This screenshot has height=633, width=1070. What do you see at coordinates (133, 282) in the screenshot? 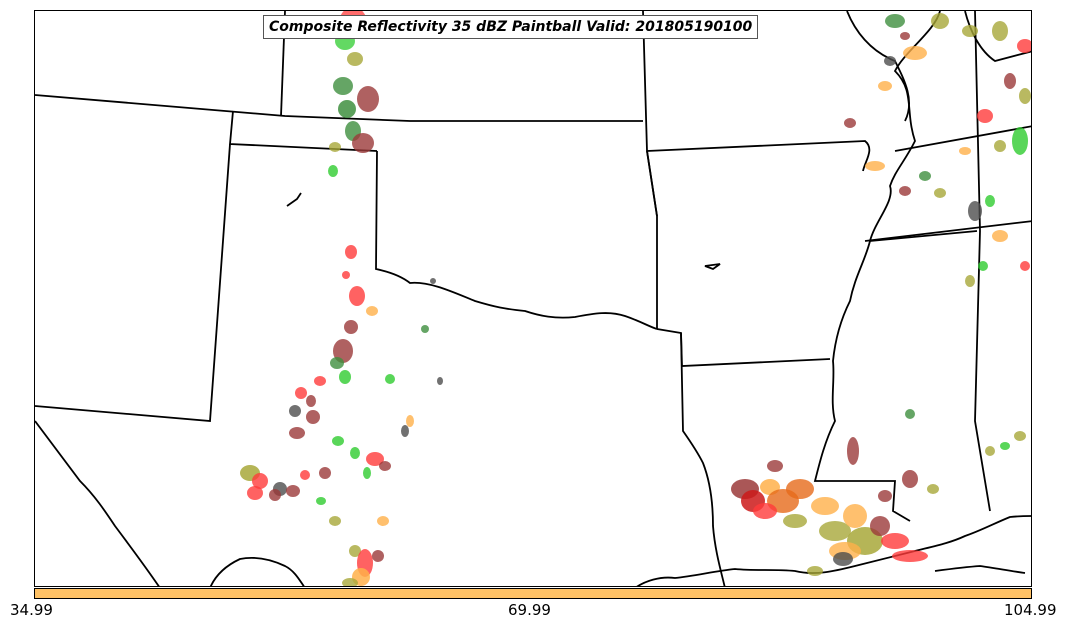
I see `border-nm-tx` at bounding box center [133, 282].